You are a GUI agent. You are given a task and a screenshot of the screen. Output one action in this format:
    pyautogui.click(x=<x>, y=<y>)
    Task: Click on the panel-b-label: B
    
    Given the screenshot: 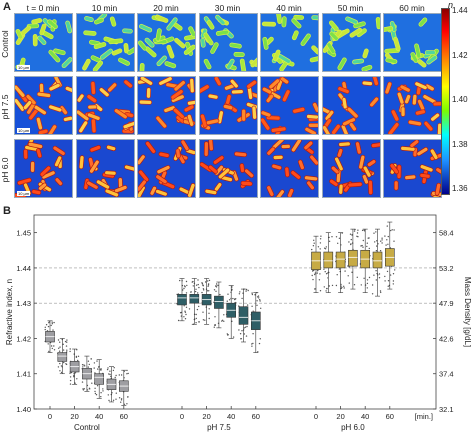 What is the action you would take?
    pyautogui.click(x=7, y=211)
    